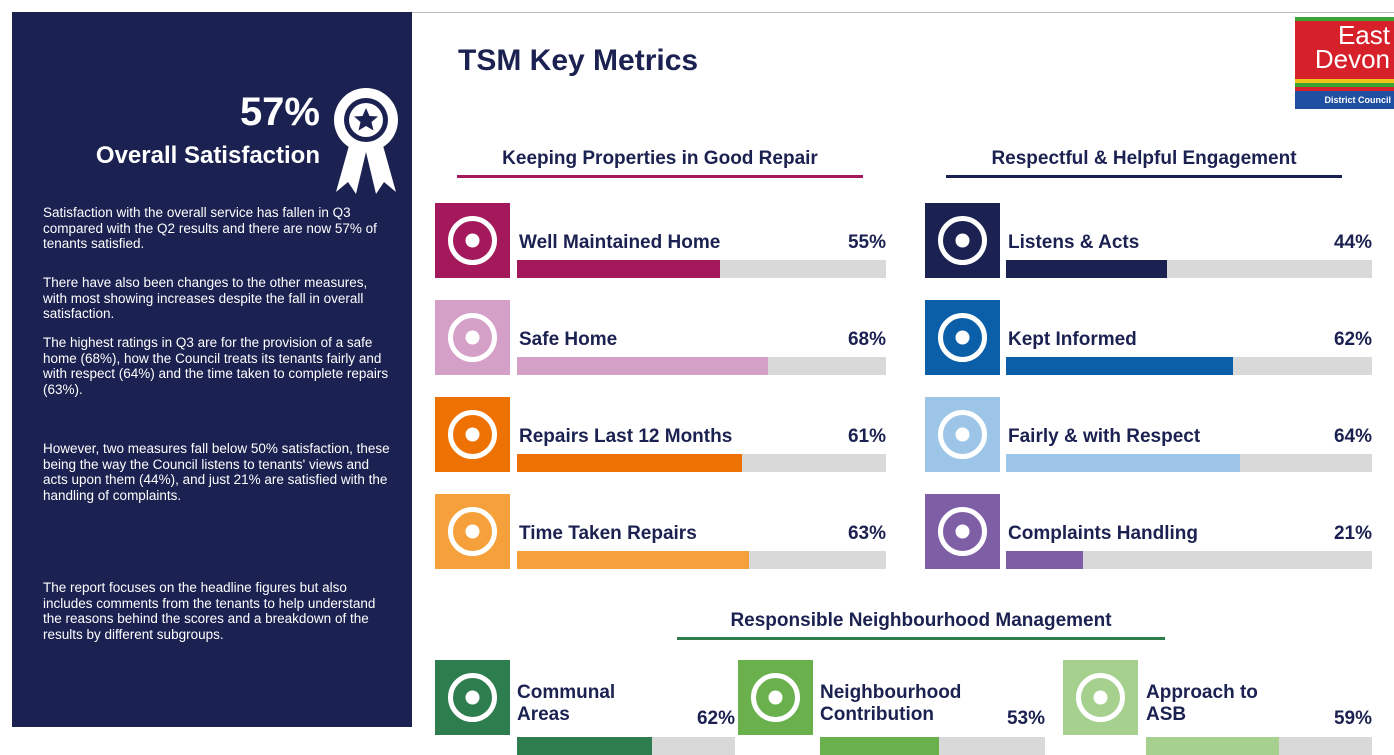  Describe the element at coordinates (1352, 242) in the screenshot. I see `metric-value: 44%` at that location.